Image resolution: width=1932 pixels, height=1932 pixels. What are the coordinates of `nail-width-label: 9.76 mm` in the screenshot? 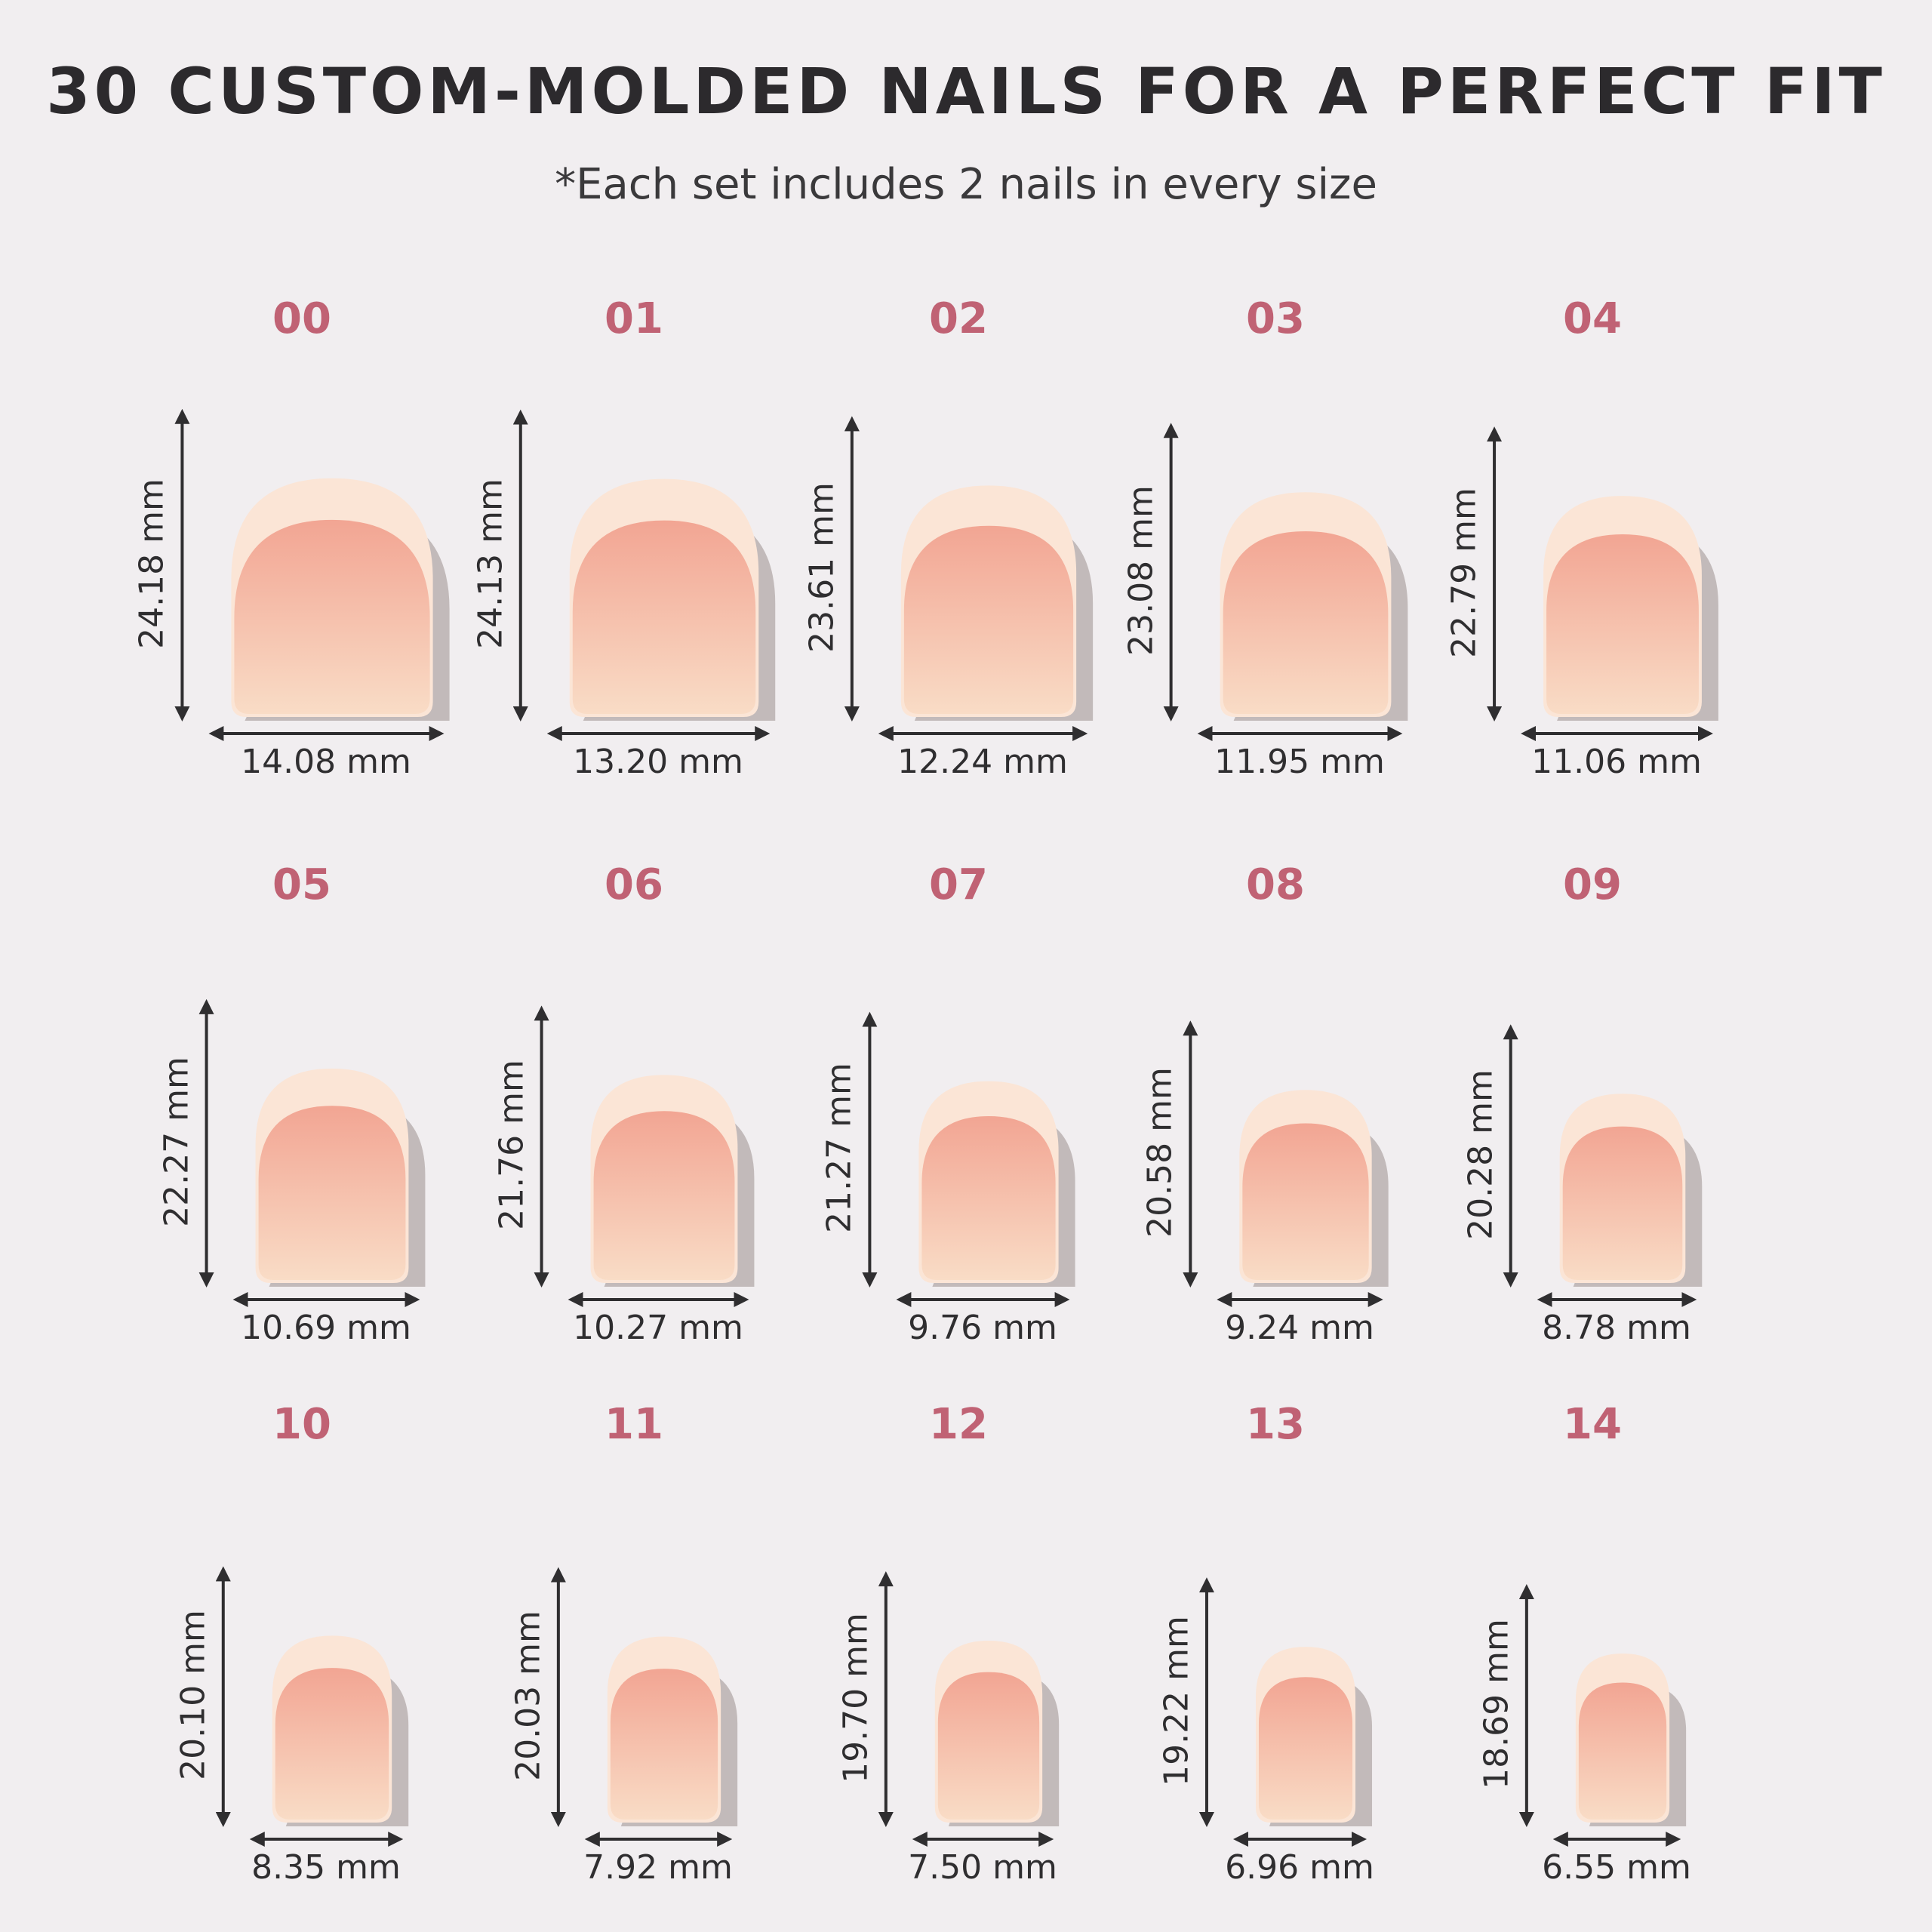 It's located at (982, 1328).